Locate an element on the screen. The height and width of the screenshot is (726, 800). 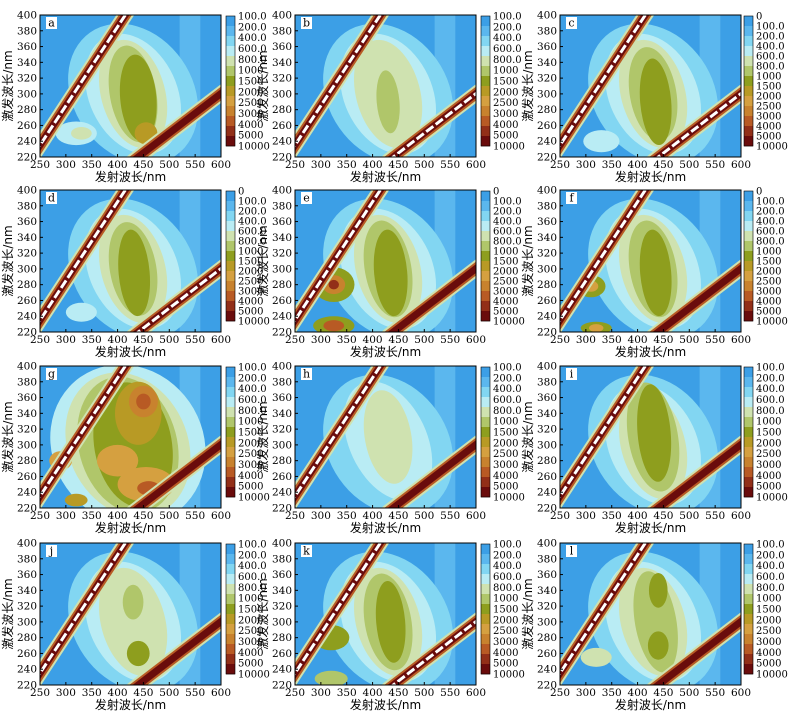
x-tick-label: 250 is located at coordinates (40, 165).